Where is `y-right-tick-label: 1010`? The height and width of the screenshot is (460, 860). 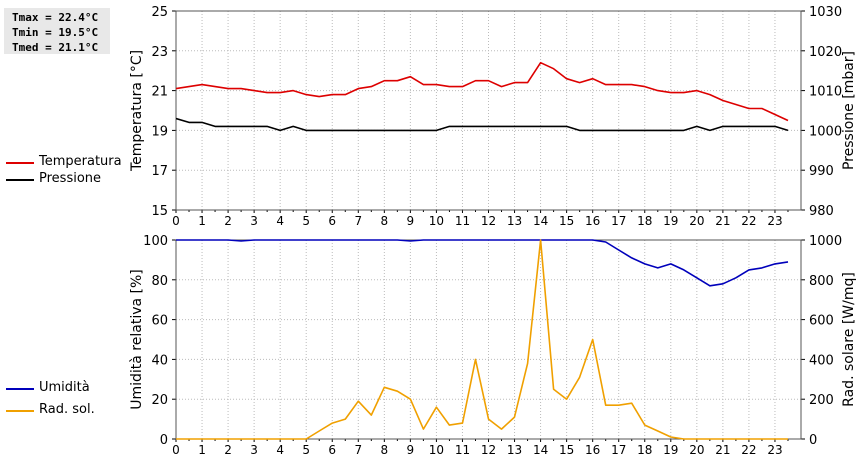
y-right-tick-label: 1010 is located at coordinates (825, 92).